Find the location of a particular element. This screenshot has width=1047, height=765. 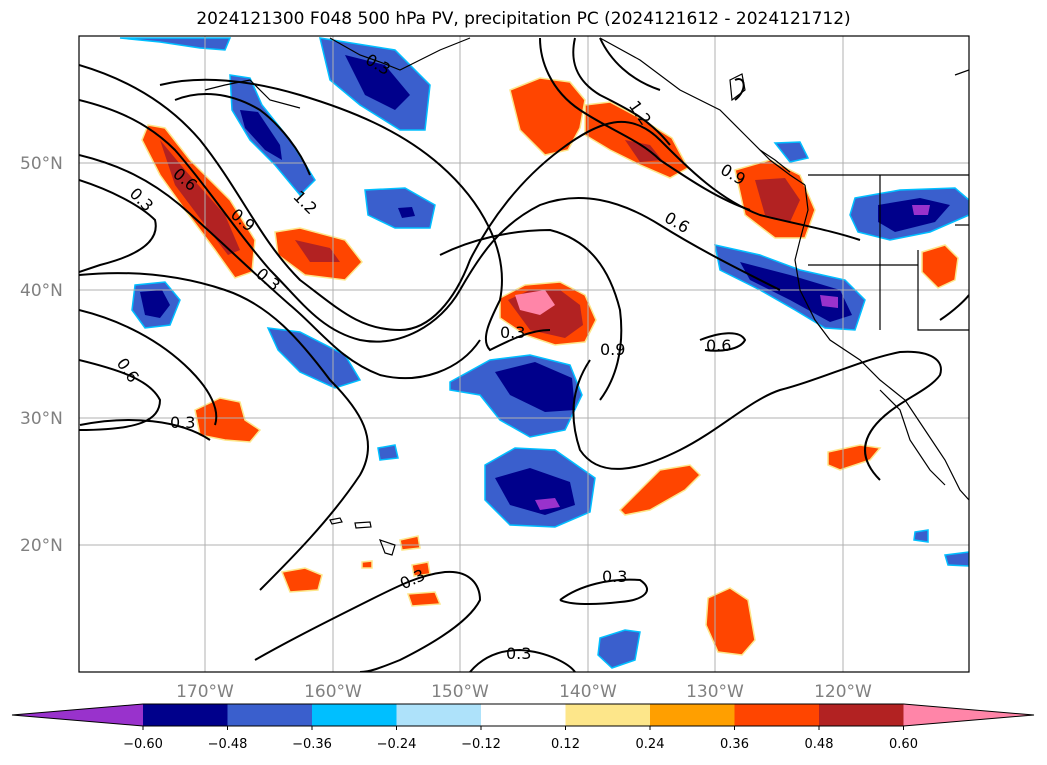

lat-label: 50°N is located at coordinates (41, 164).